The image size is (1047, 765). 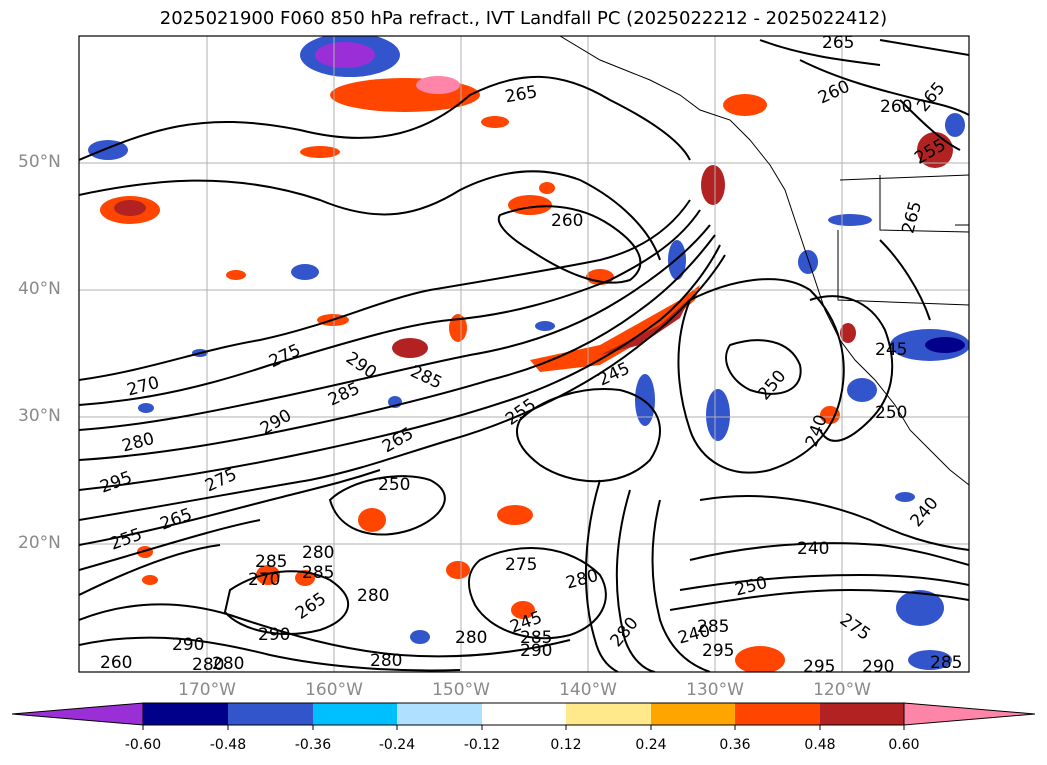 What do you see at coordinates (715, 690) in the screenshot?
I see `lon-label: 130°W` at bounding box center [715, 690].